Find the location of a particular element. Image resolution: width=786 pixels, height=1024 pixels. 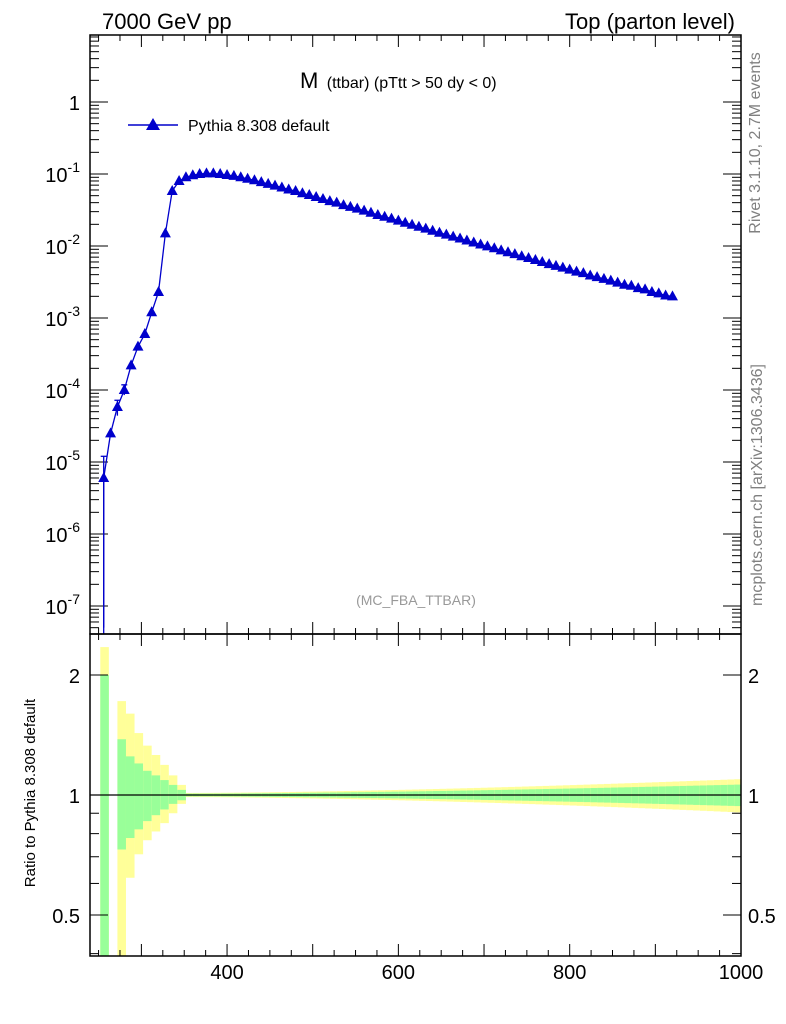

mcplots-label: mcplots.cern.ch [arXiv:1306.3436] is located at coordinates (757, 485).